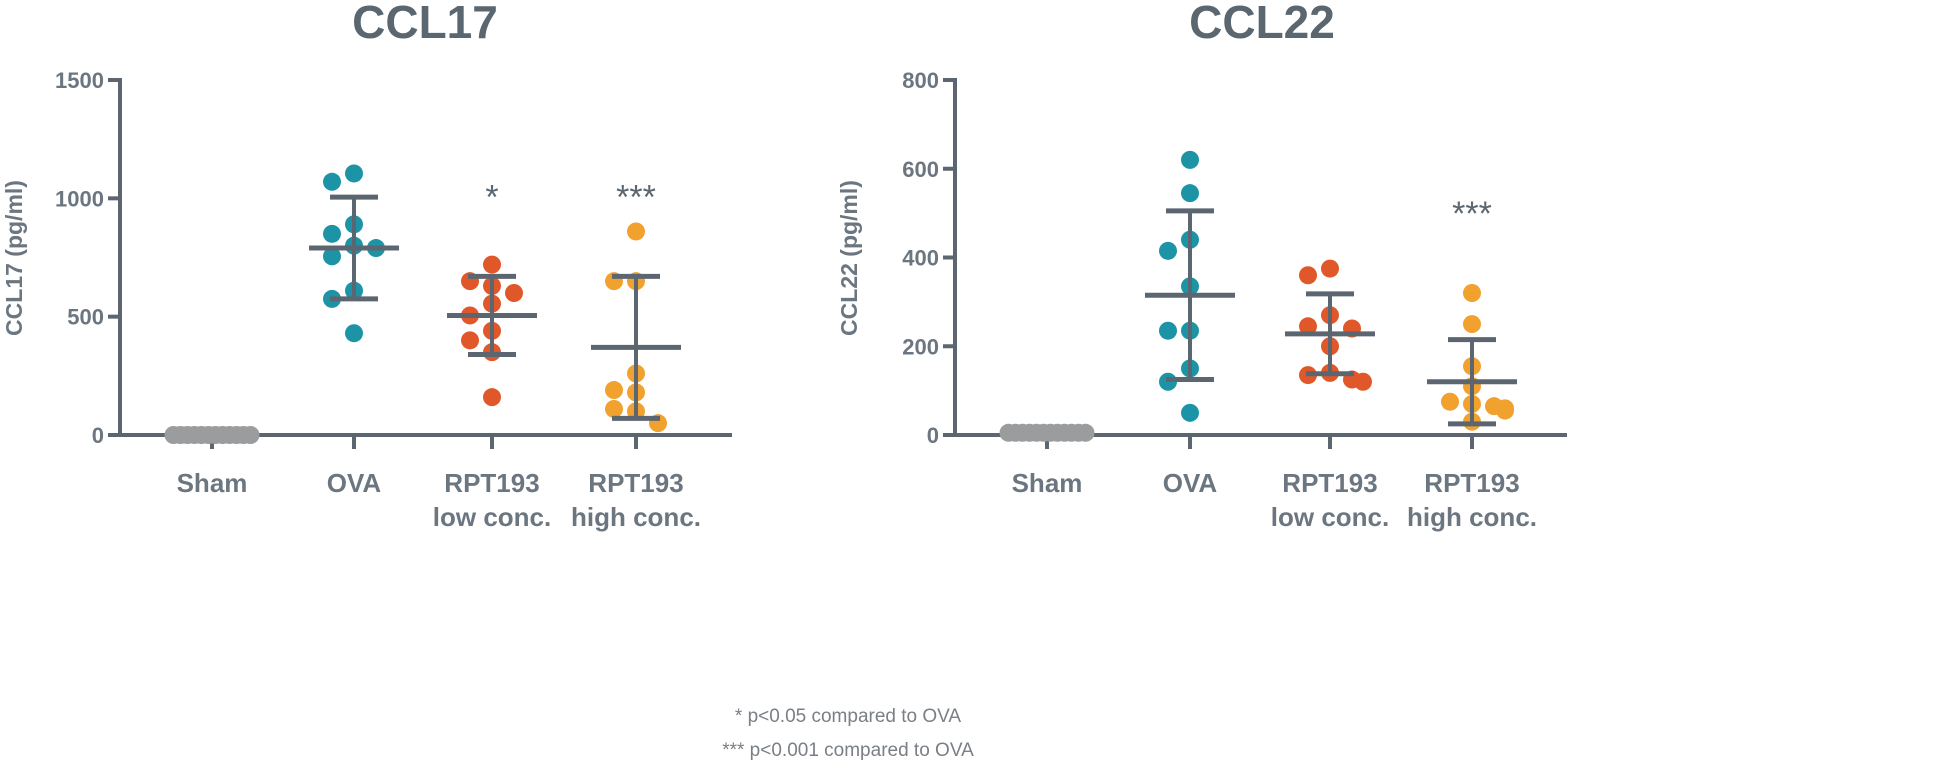  I want to click on series-low, so click(1330, 325).